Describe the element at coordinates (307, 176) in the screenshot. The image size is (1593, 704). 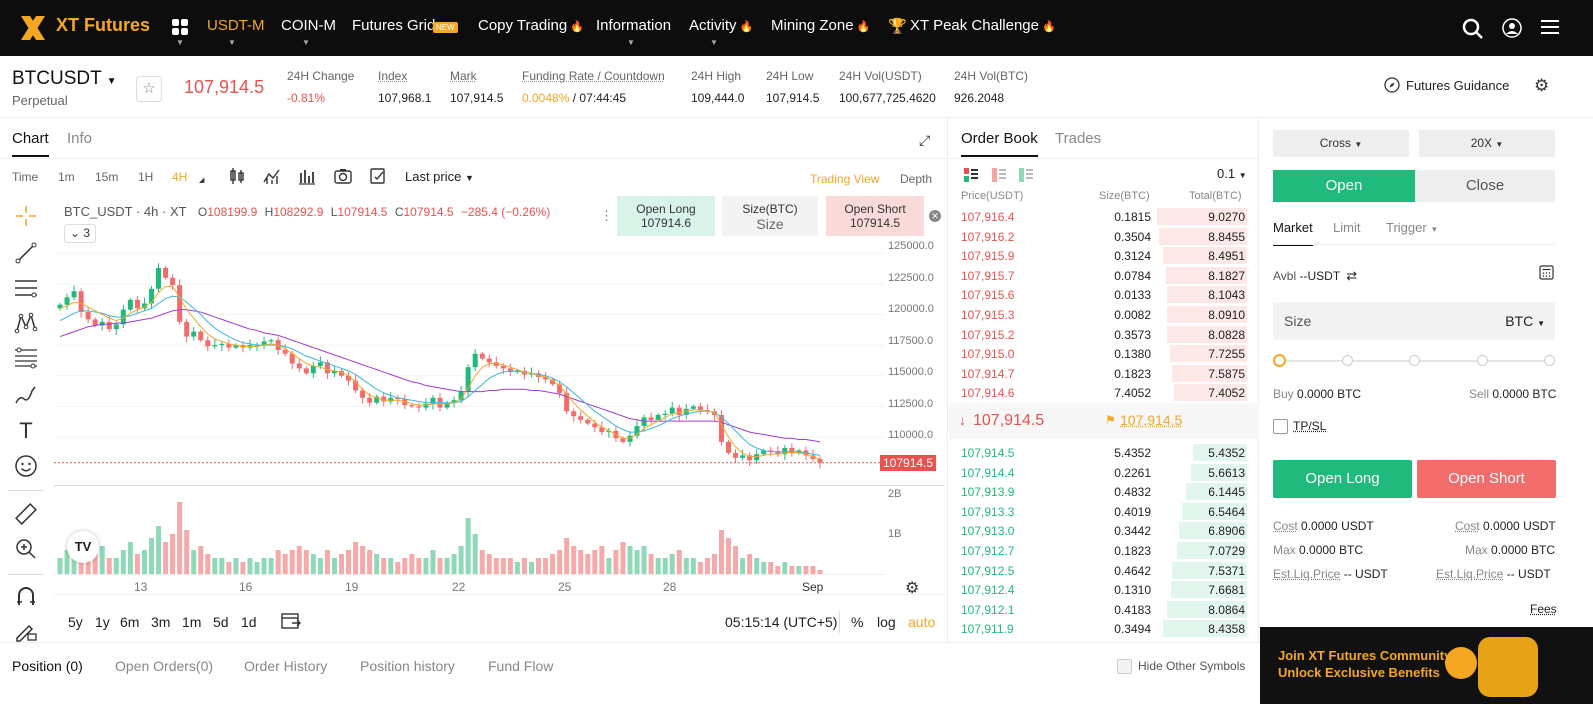
I see `volume-bars-icon` at that location.